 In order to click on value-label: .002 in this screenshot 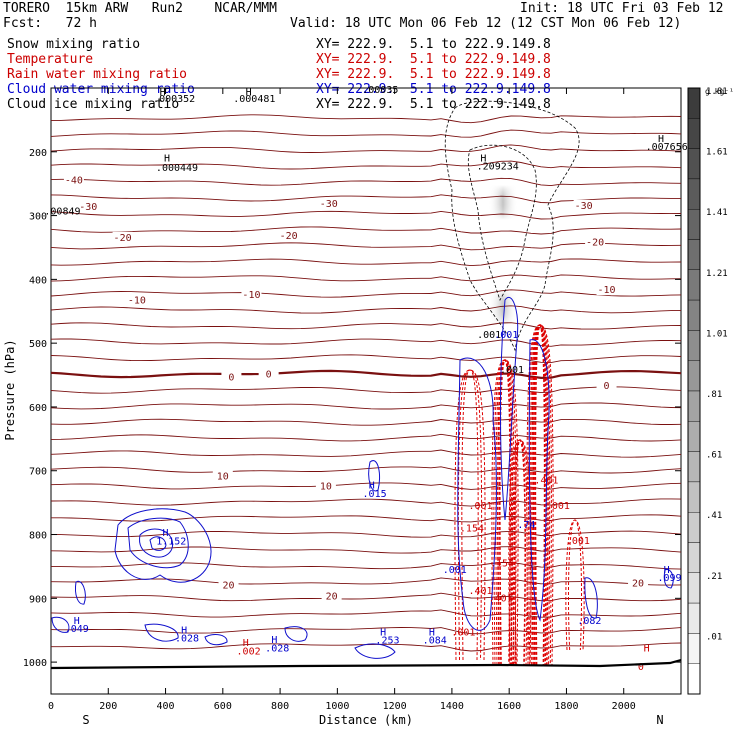, I will do `click(249, 651)`.